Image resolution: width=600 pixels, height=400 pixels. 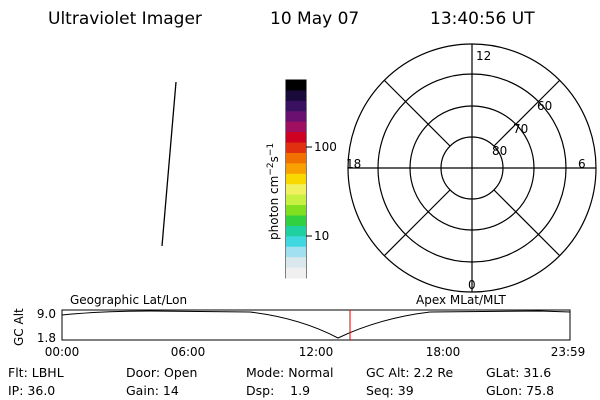 What do you see at coordinates (19, 327) in the screenshot?
I see `y-label: GC Alt` at bounding box center [19, 327].